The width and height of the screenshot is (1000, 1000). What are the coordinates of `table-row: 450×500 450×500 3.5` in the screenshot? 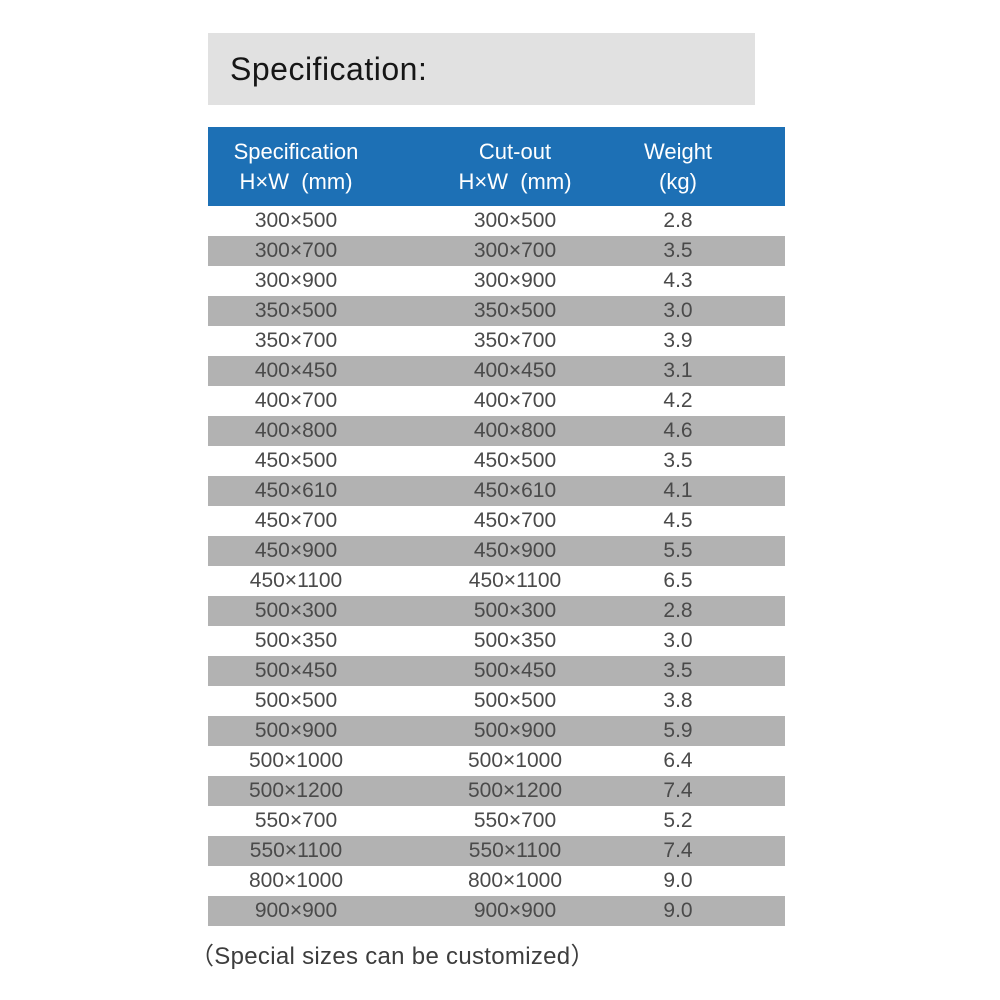 It's located at (496, 461).